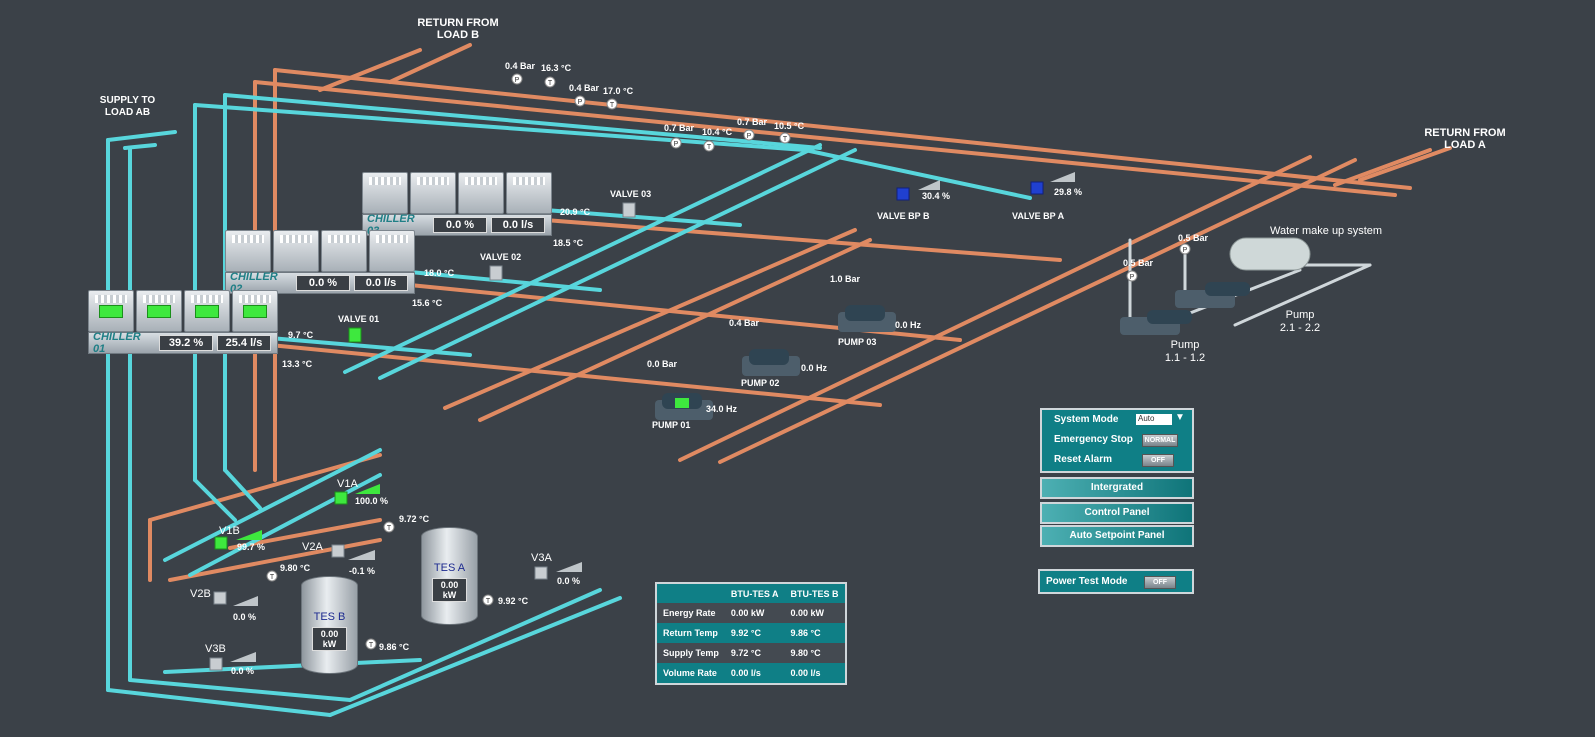 This screenshot has width=1595, height=737. Describe the element at coordinates (867, 318) in the screenshot. I see `pump-03-body` at that location.